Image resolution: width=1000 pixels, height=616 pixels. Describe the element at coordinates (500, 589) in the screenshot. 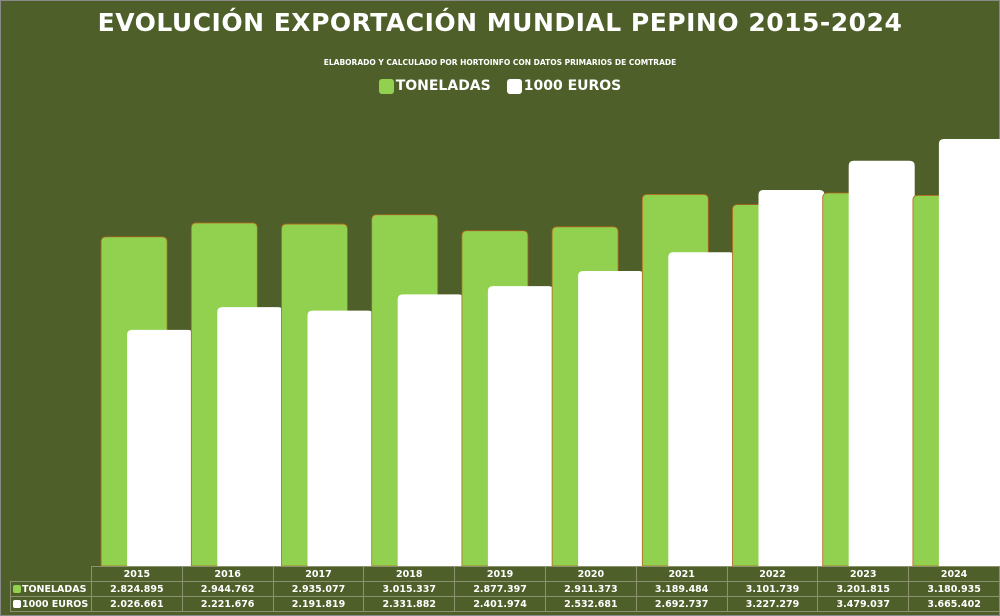

I see `data-label: 2.877.397` at that location.